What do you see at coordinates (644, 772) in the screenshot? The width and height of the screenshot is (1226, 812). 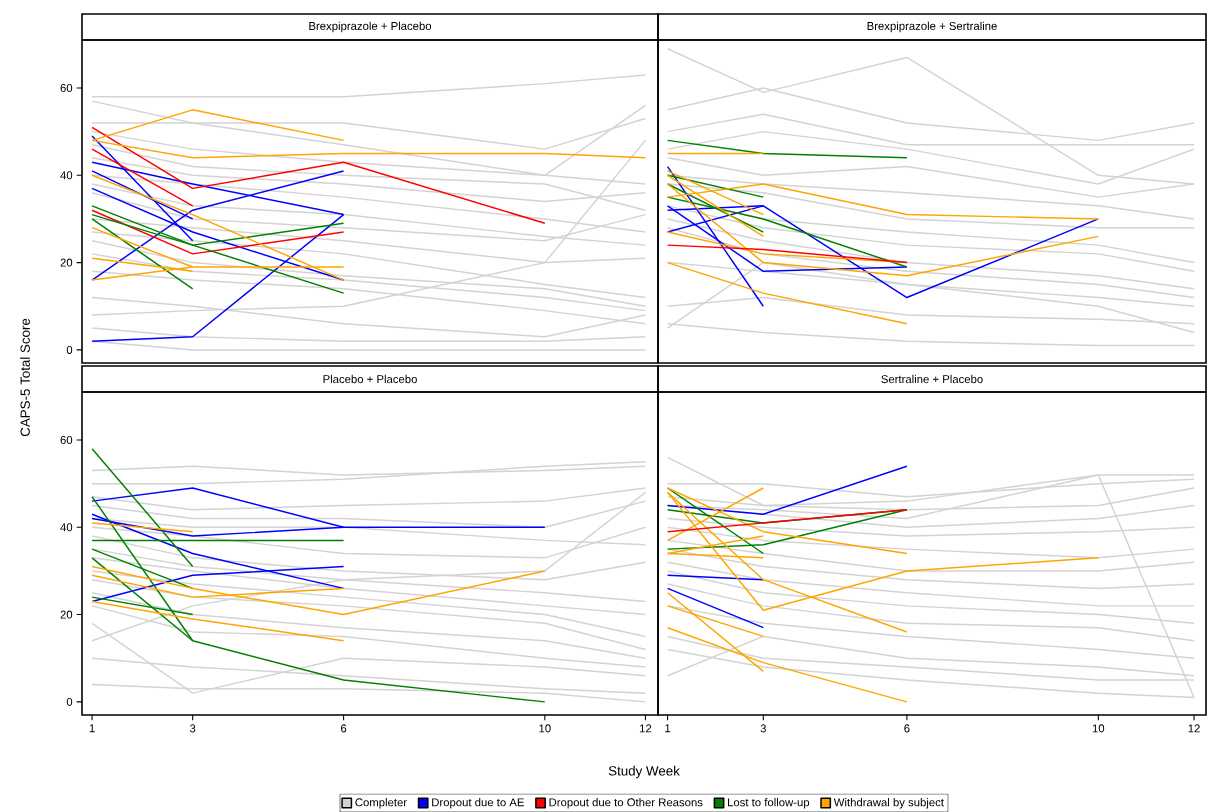 I see `x-axis-title: Study Week` at bounding box center [644, 772].